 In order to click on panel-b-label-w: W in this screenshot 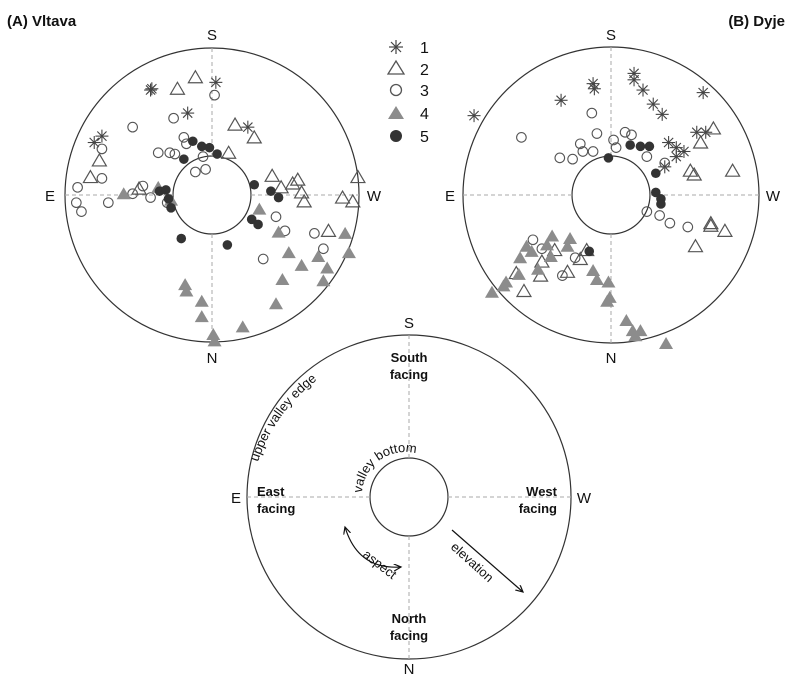, I will do `click(773, 196)`.